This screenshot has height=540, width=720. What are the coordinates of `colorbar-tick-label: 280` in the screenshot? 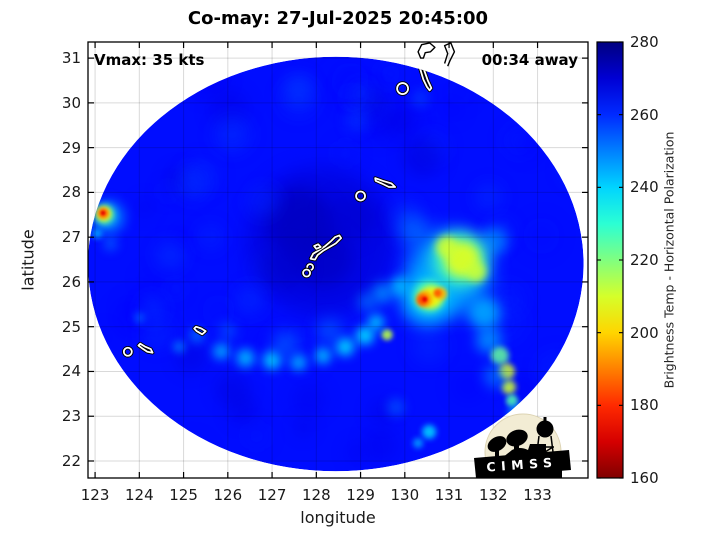 It's located at (644, 42).